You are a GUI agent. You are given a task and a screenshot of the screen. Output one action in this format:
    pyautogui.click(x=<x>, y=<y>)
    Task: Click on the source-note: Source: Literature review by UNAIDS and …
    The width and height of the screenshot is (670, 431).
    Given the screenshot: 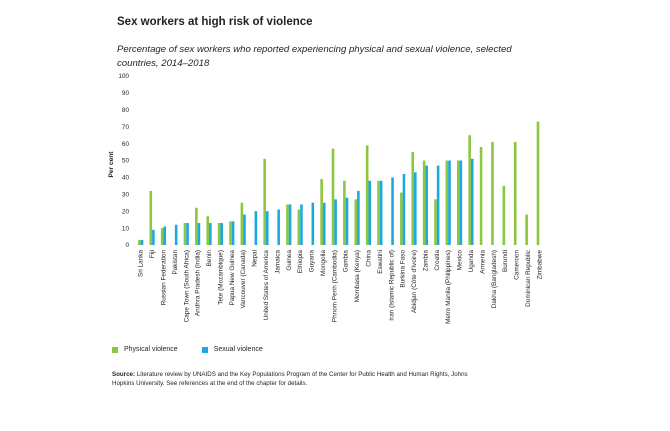 What is the action you would take?
    pyautogui.click(x=292, y=379)
    